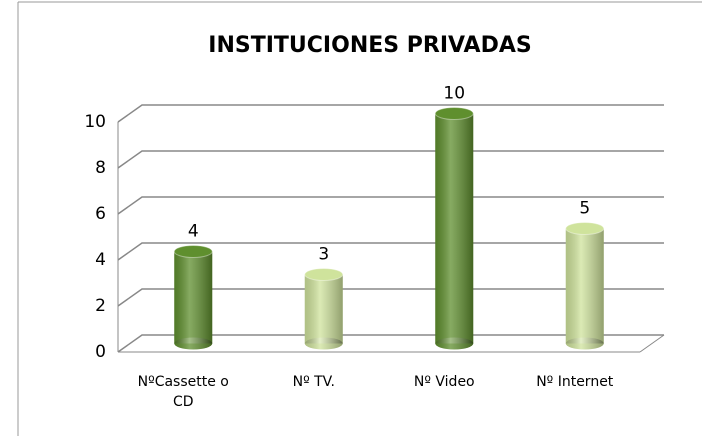  What do you see at coordinates (100, 306) in the screenshot?
I see `y-tick-label: 2` at bounding box center [100, 306].